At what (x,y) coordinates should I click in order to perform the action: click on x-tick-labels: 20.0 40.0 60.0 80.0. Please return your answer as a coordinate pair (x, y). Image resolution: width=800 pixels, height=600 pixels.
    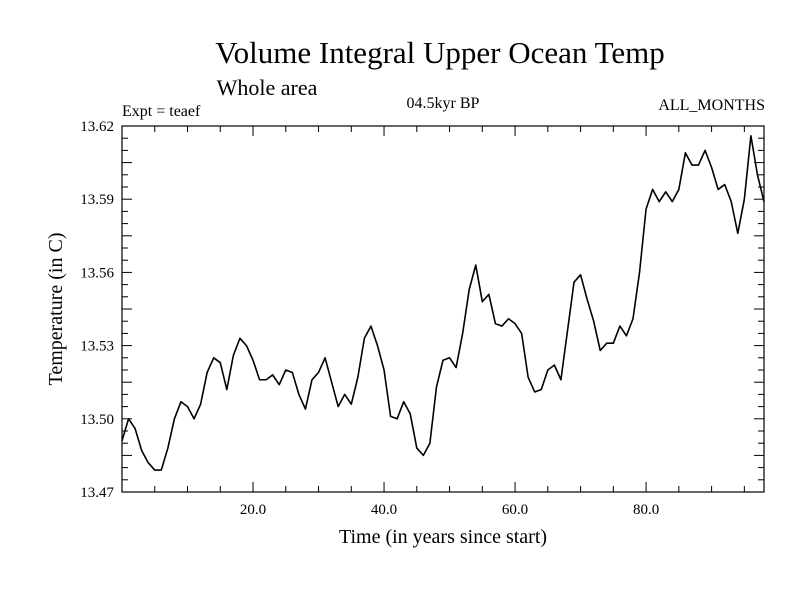
    Looking at the image, I should click on (449, 510).